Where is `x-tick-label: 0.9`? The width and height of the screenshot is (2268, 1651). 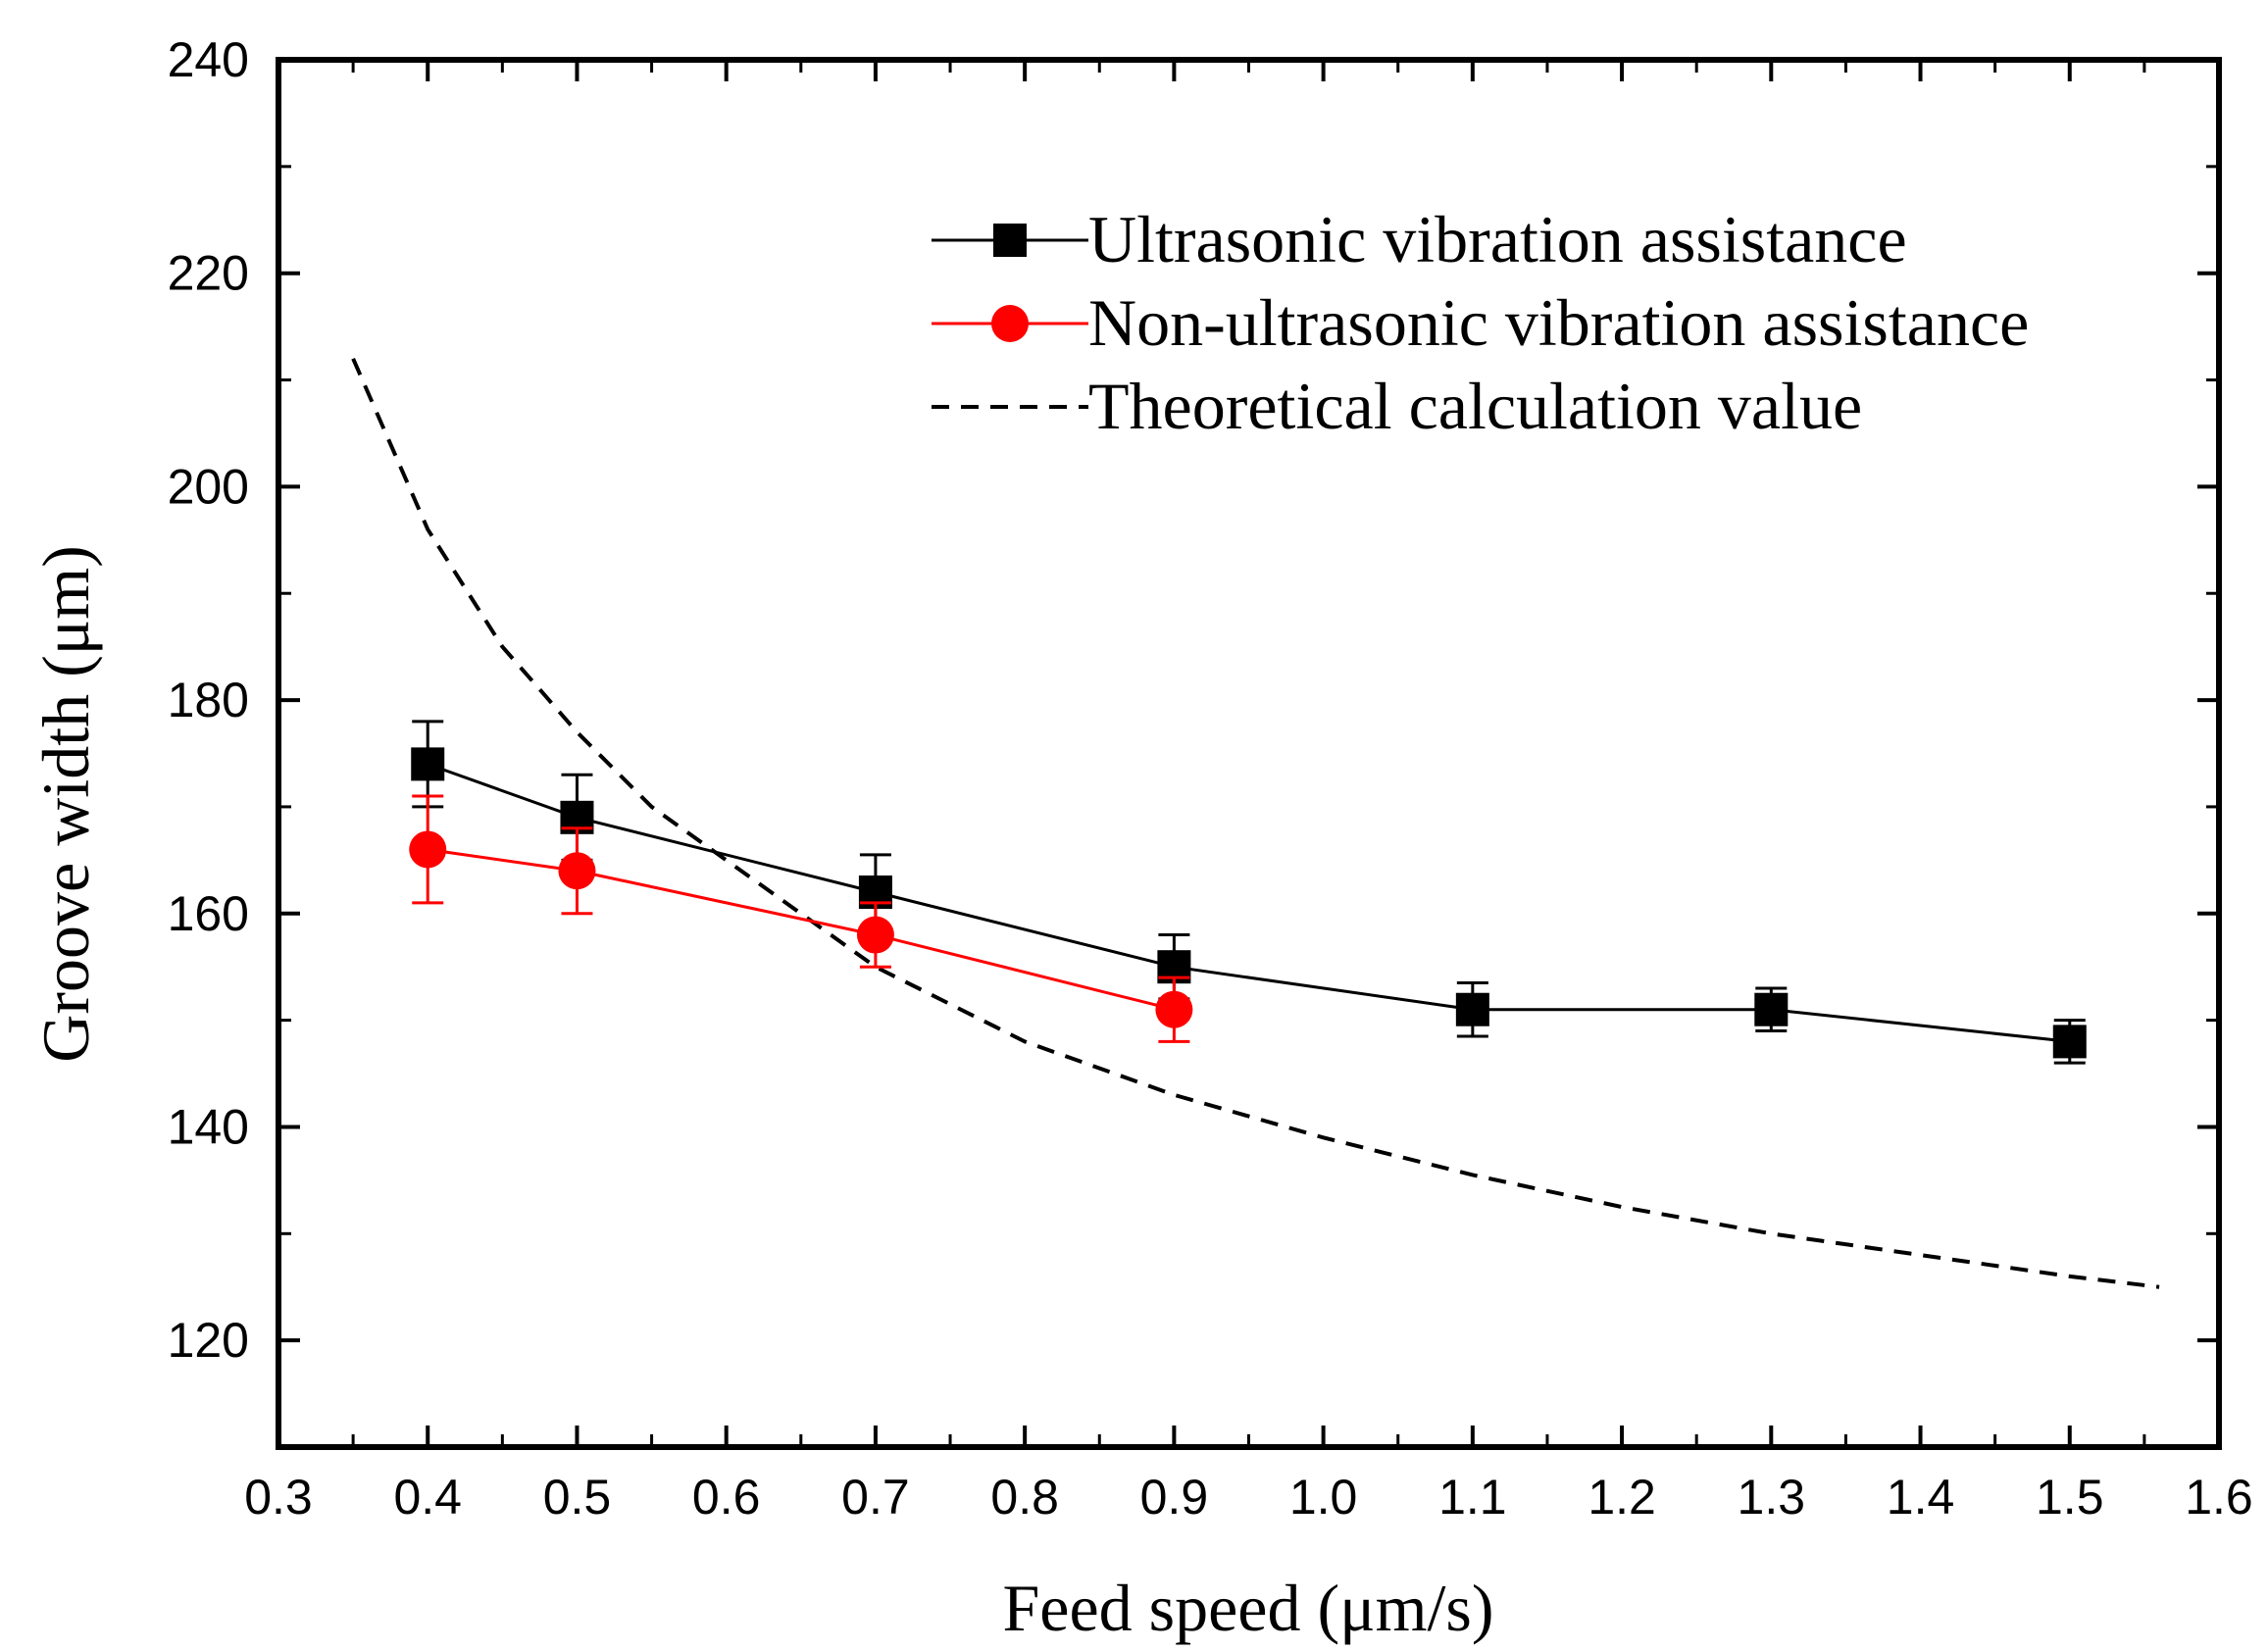 x-tick-label: 0.9 is located at coordinates (1174, 1497).